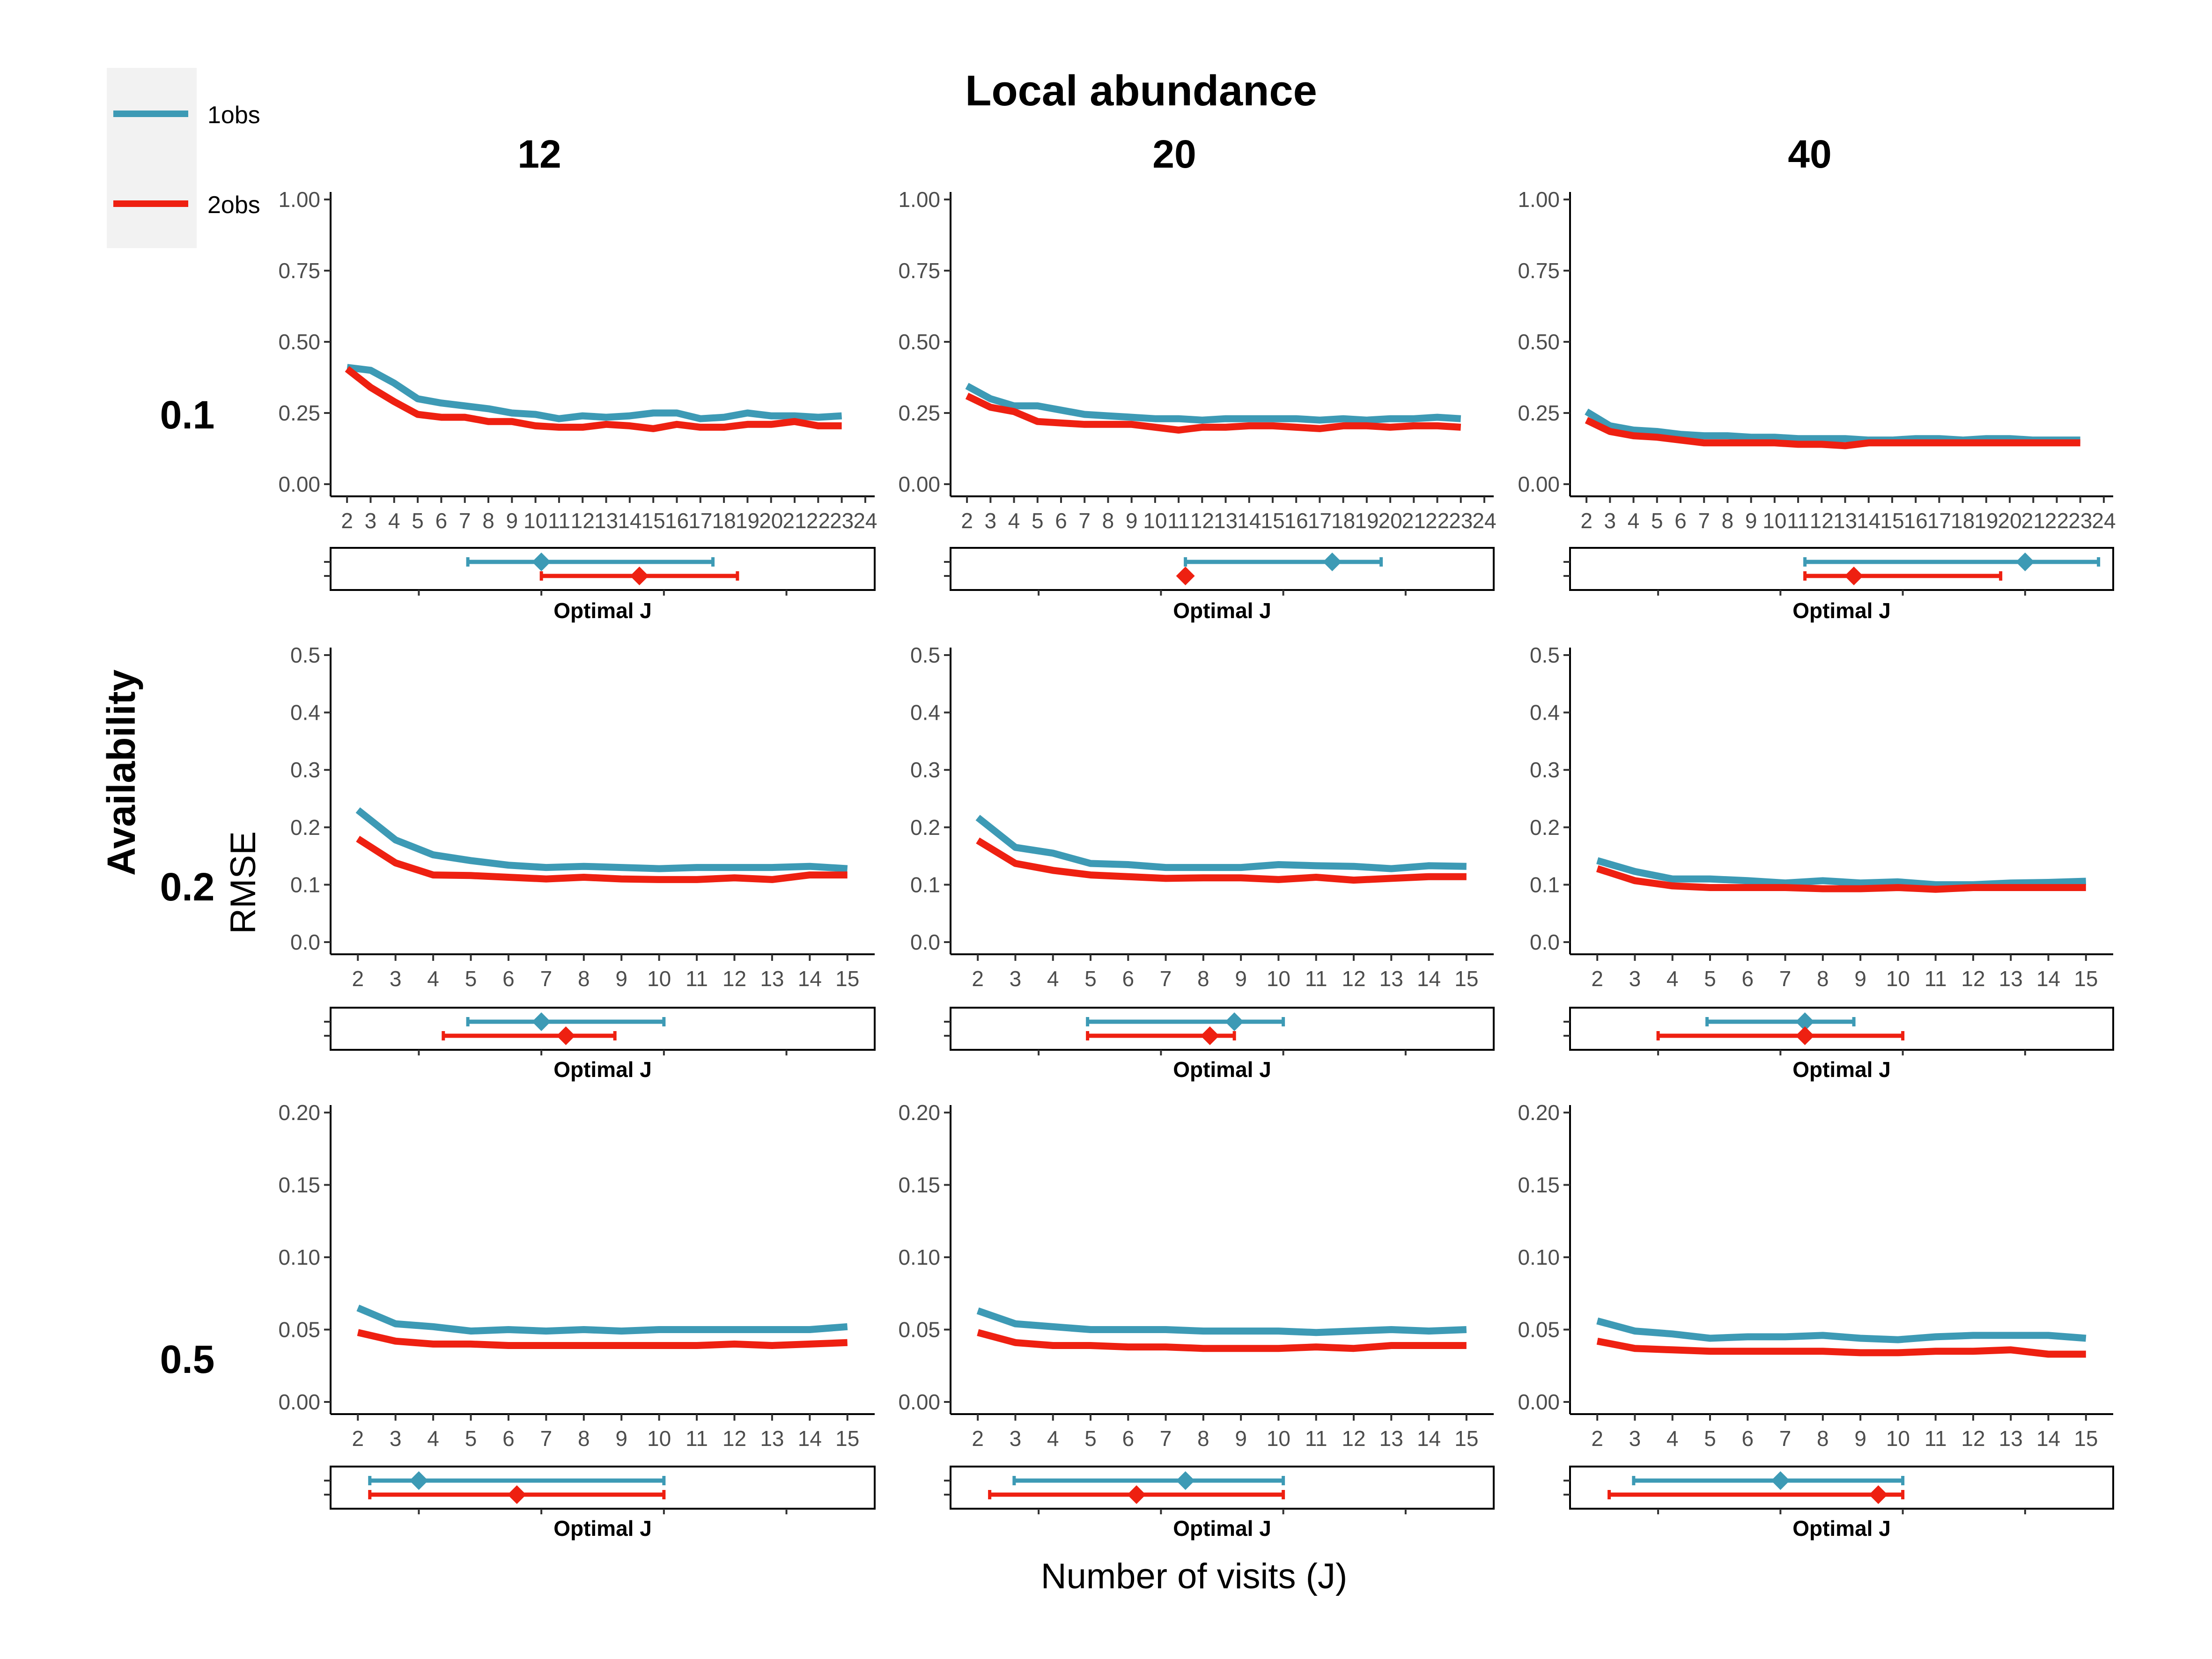  What do you see at coordinates (2010, 521) in the screenshot?
I see `x-tick-label: 20` at bounding box center [2010, 521].